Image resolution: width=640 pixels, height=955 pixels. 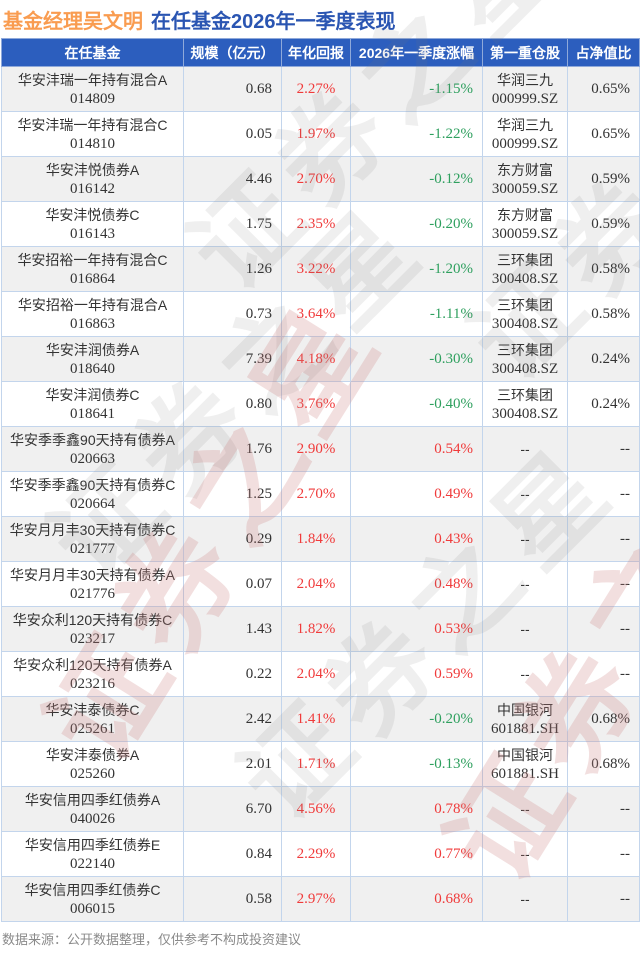 What do you see at coordinates (232, 809) in the screenshot?
I see `scale-cell: 6.70` at bounding box center [232, 809].